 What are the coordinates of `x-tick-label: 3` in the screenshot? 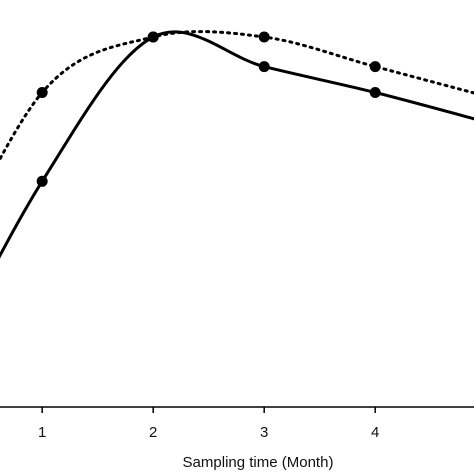 It's located at (264, 432).